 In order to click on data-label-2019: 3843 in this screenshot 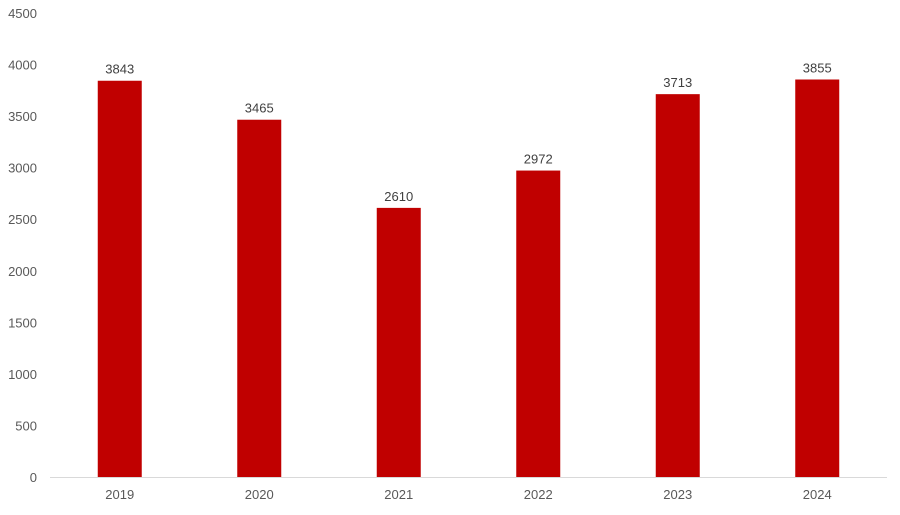, I will do `click(119, 69)`.